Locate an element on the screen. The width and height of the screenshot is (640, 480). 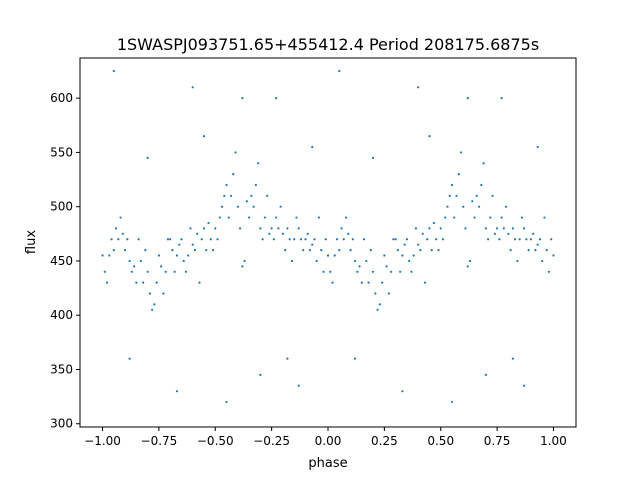
y-tick-label: 300 is located at coordinates (61, 424).